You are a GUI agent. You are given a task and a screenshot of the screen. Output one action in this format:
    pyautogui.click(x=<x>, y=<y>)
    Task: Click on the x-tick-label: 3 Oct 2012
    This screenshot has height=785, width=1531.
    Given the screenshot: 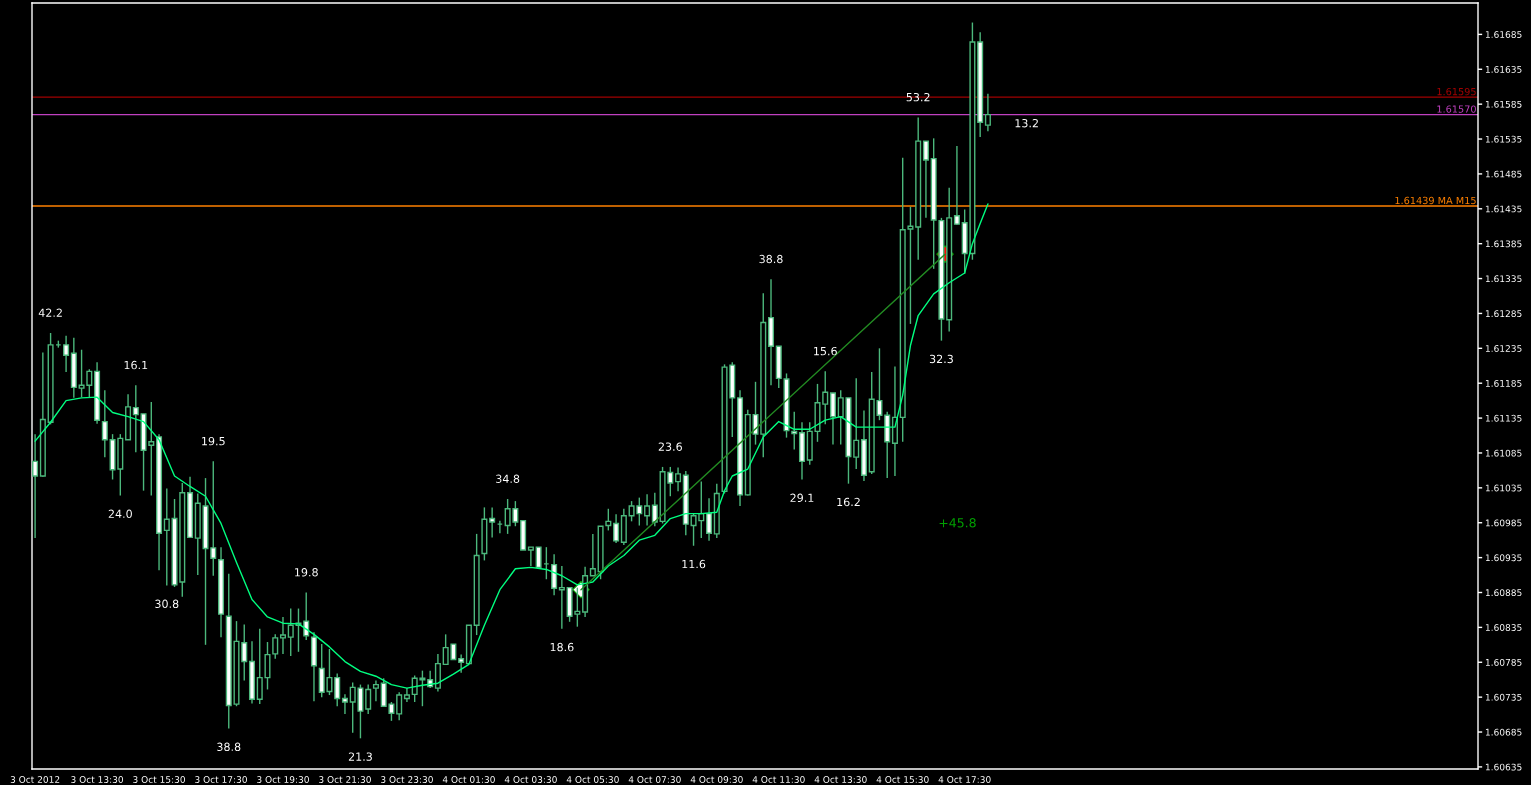 What is the action you would take?
    pyautogui.click(x=35, y=779)
    